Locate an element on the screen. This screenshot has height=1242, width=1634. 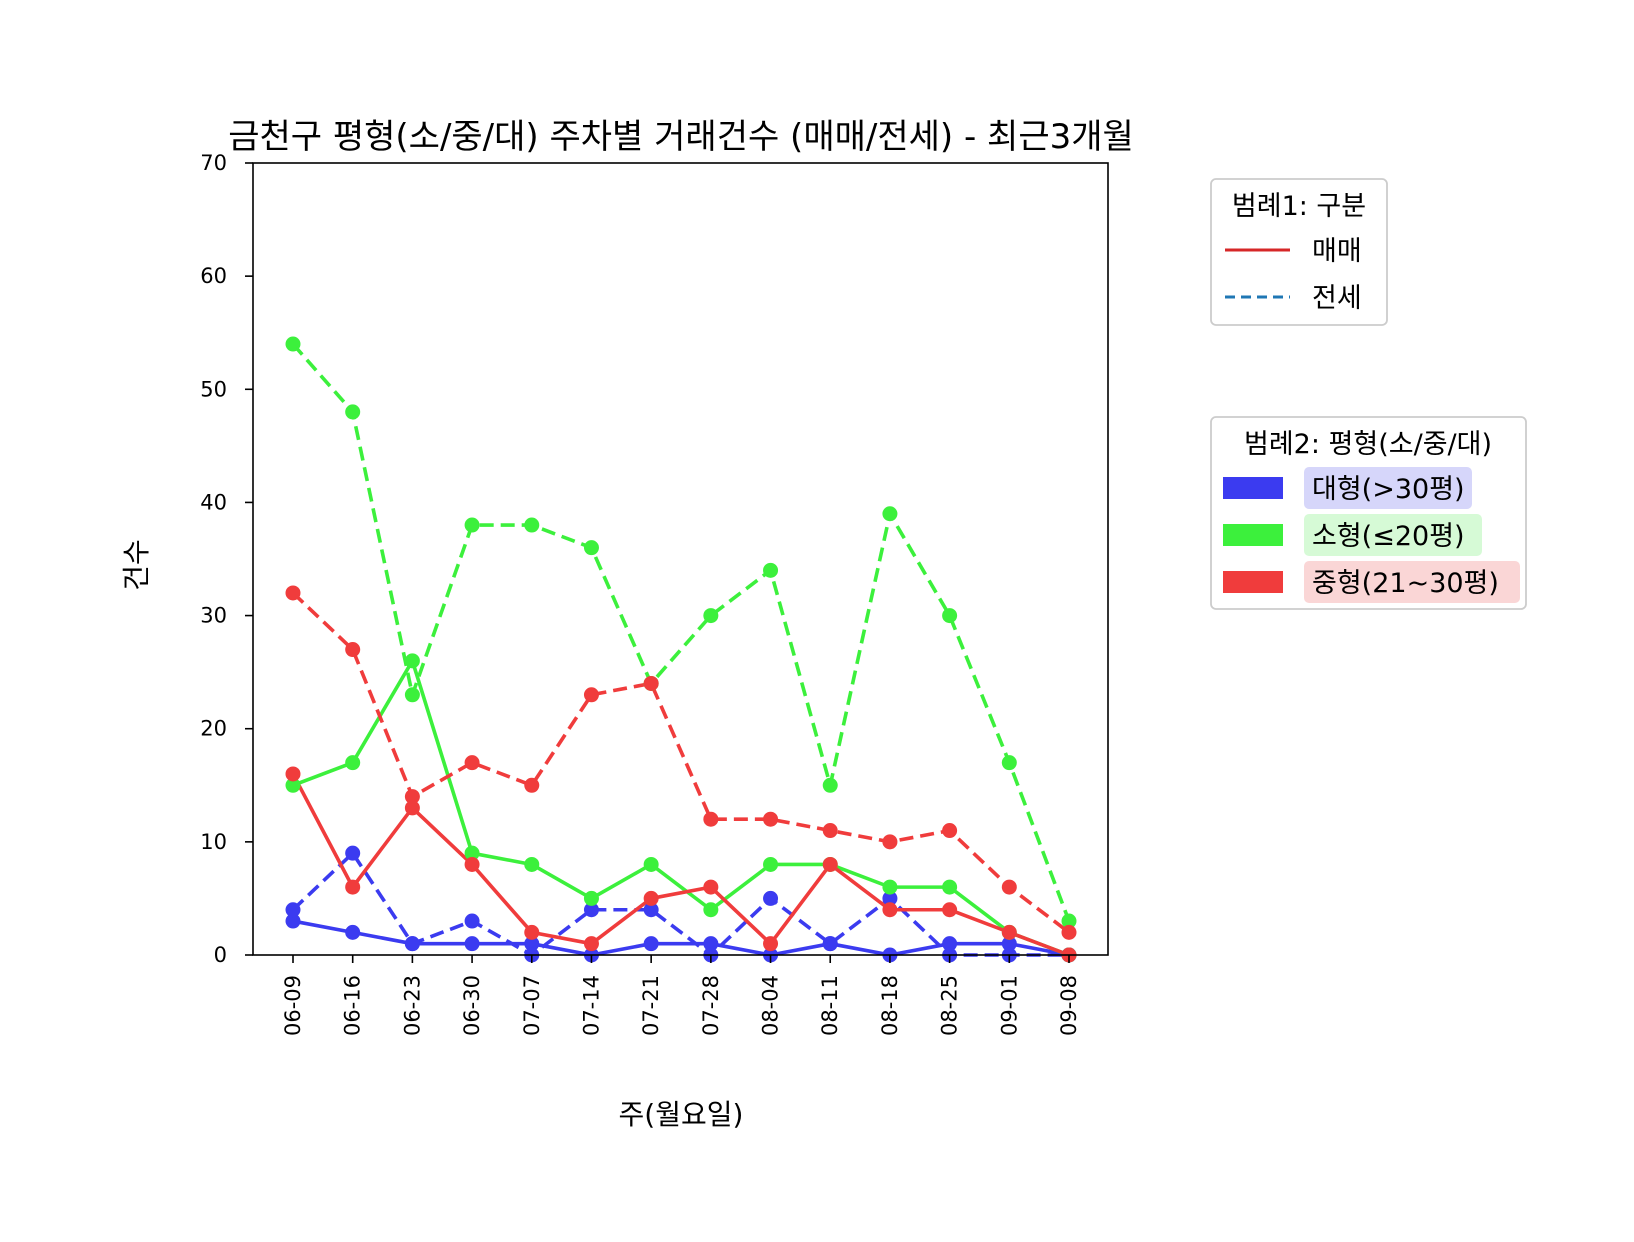
chart-title: 금천구 평형(소/중/대) 주차별 거래건수 (매매/전세) - 최근3개월 is located at coordinates (681, 137).